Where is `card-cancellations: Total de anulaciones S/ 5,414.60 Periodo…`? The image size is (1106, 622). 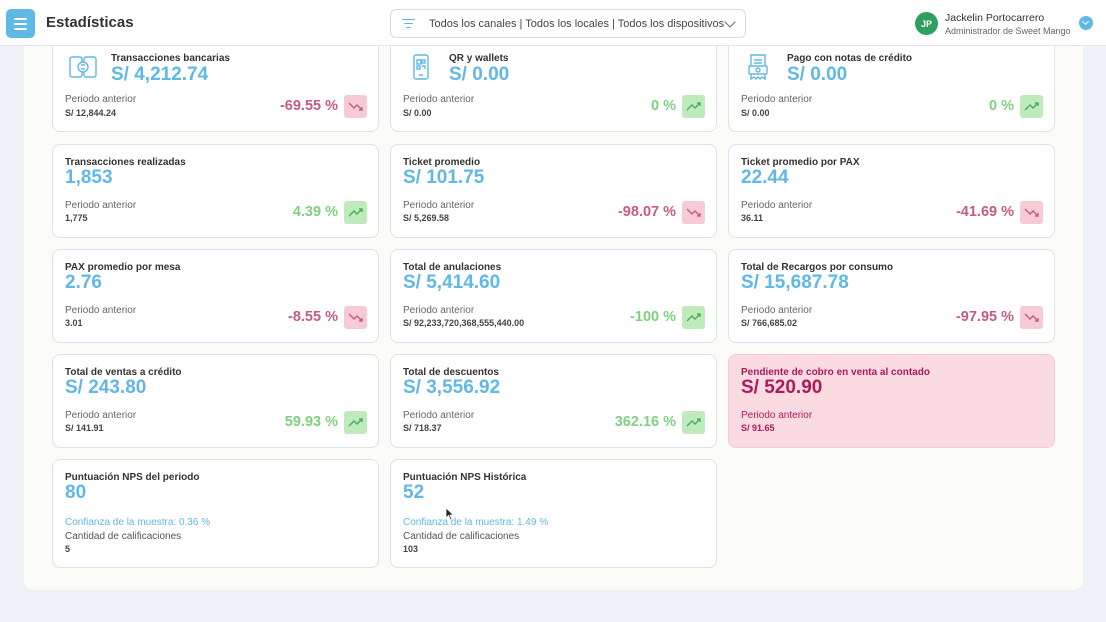
card-cancellations: Total de anulaciones S/ 5,414.60 Periodo… is located at coordinates (553, 296).